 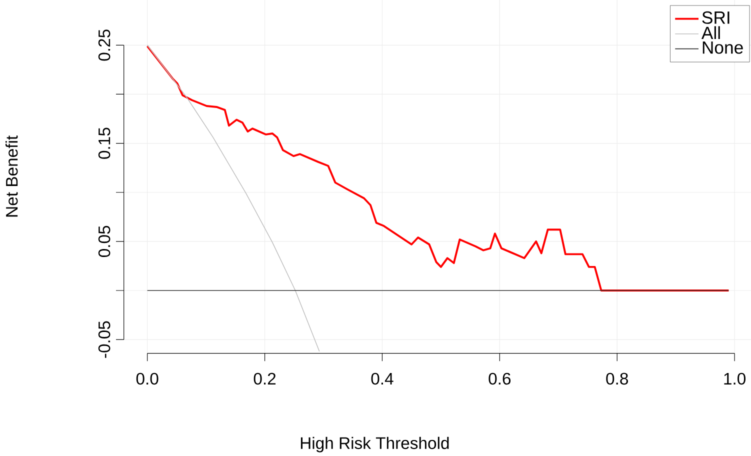 What do you see at coordinates (374, 444) in the screenshot?
I see `x-axis-title: High Risk Threshold` at bounding box center [374, 444].